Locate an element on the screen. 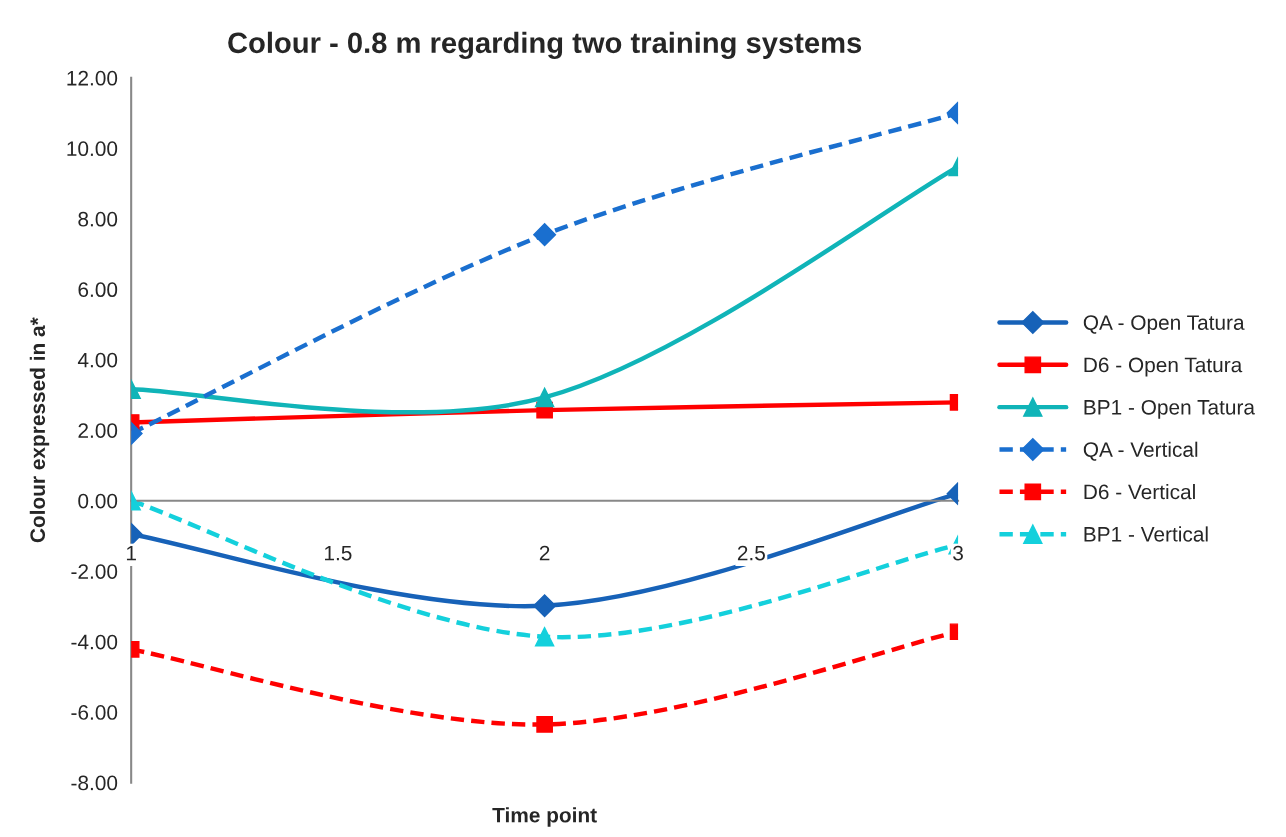 The height and width of the screenshot is (837, 1286). y-tick-label: -2.00 is located at coordinates (94, 571).